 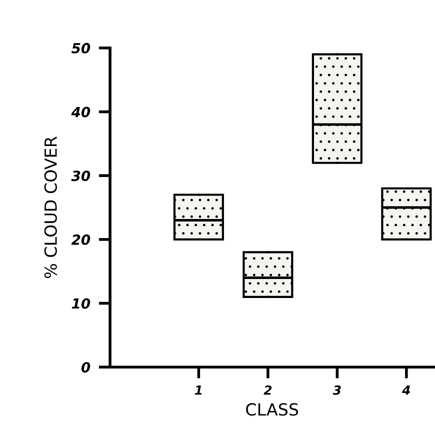 I want to click on x-tick-label: 1, so click(x=198, y=390).